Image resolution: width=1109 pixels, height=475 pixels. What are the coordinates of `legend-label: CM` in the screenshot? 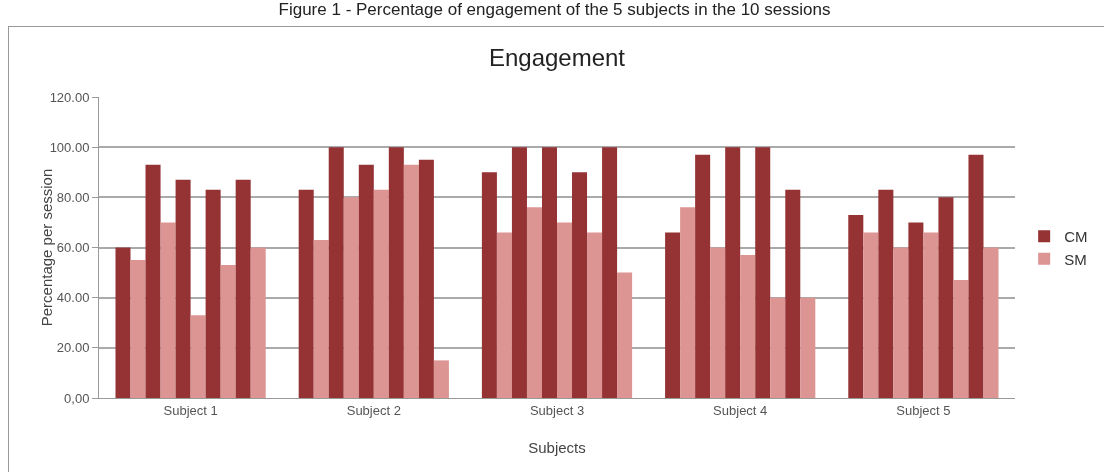 It's located at (1076, 237).